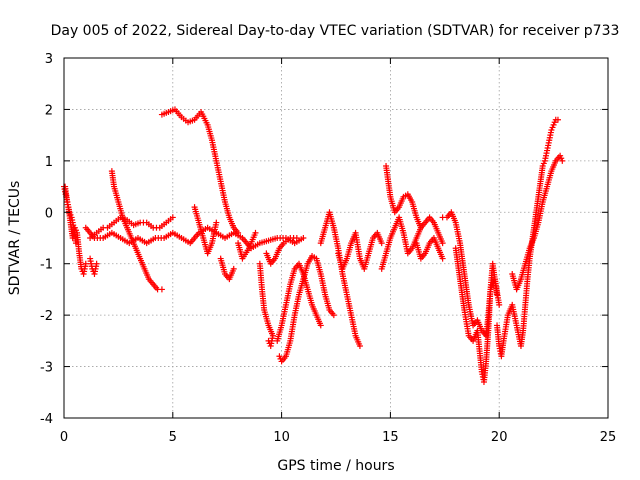 The width and height of the screenshot is (640, 480). What do you see at coordinates (49, 162) in the screenshot?
I see `y-tick-label: 1` at bounding box center [49, 162].